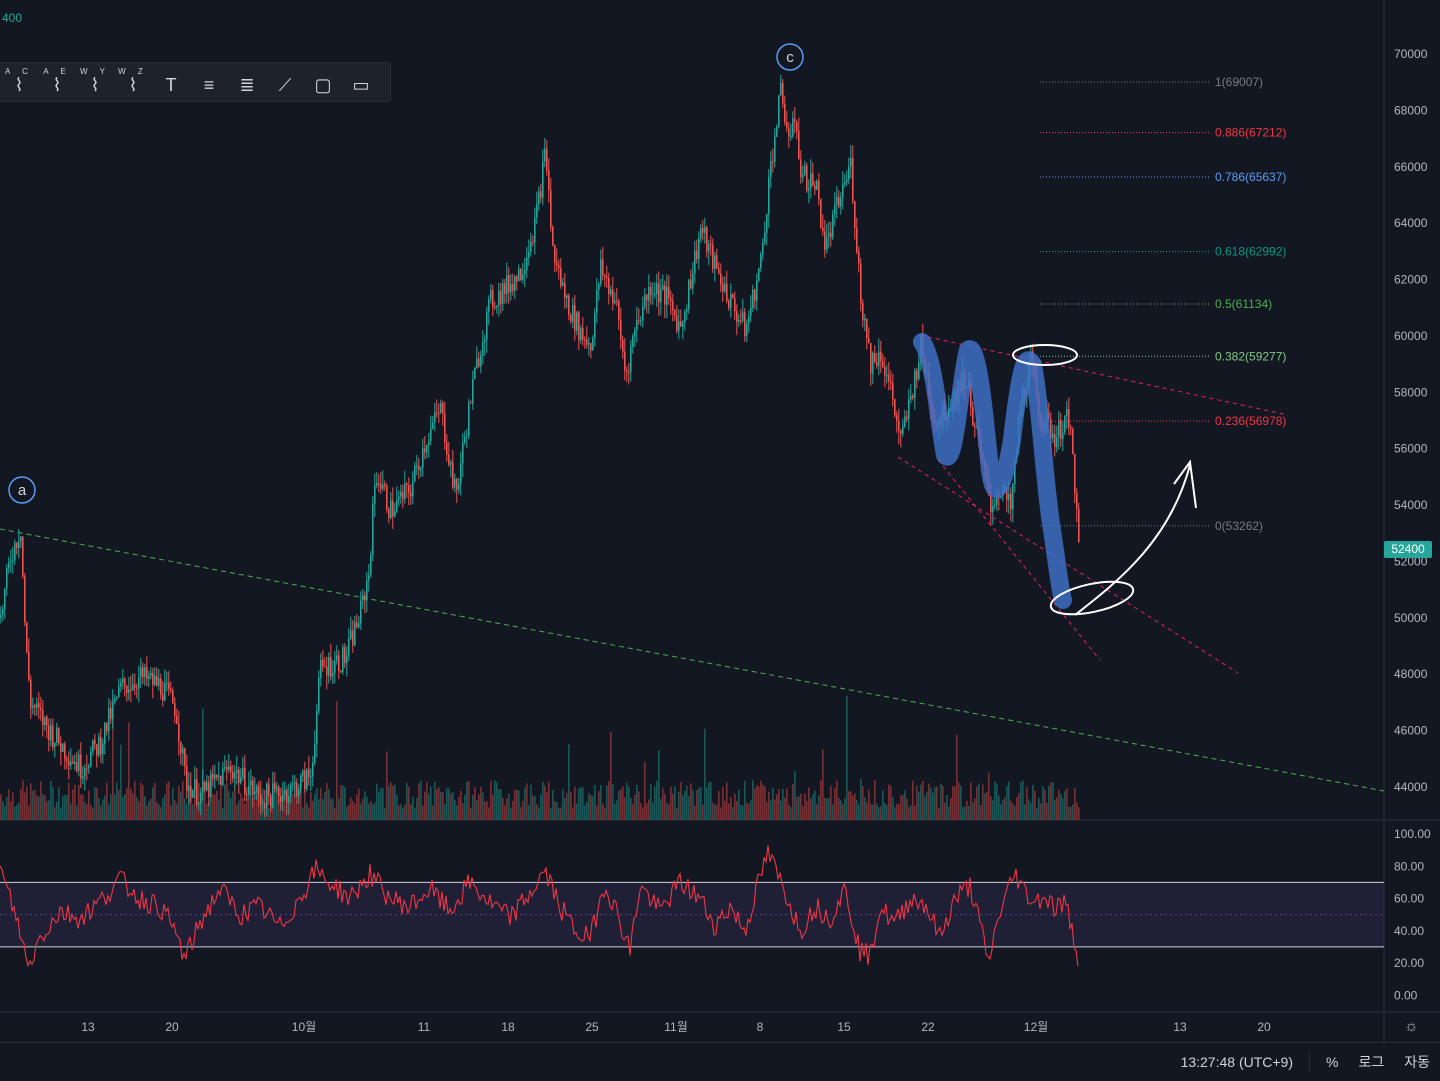 Image resolution: width=1440 pixels, height=1081 pixels. What do you see at coordinates (209, 82) in the screenshot?
I see `measure-tool: ≡` at bounding box center [209, 82].